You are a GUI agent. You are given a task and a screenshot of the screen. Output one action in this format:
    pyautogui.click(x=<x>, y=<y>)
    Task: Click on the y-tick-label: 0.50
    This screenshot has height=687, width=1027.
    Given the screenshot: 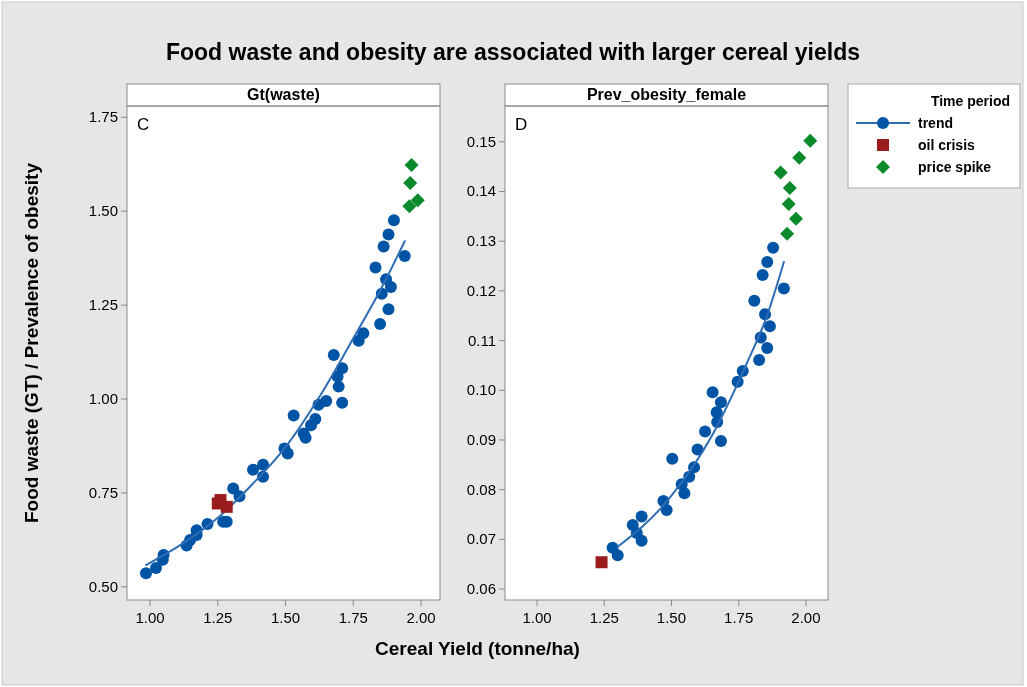 What is the action you would take?
    pyautogui.click(x=103, y=586)
    